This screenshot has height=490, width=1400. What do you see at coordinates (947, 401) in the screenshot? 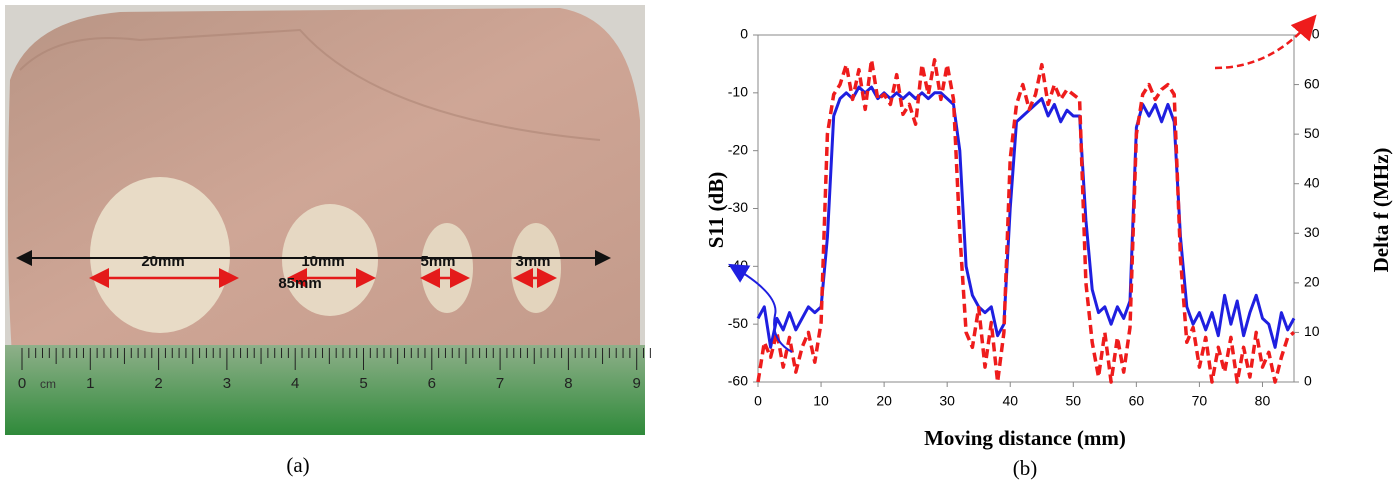
I see `x-tick-label: 30` at bounding box center [947, 401].